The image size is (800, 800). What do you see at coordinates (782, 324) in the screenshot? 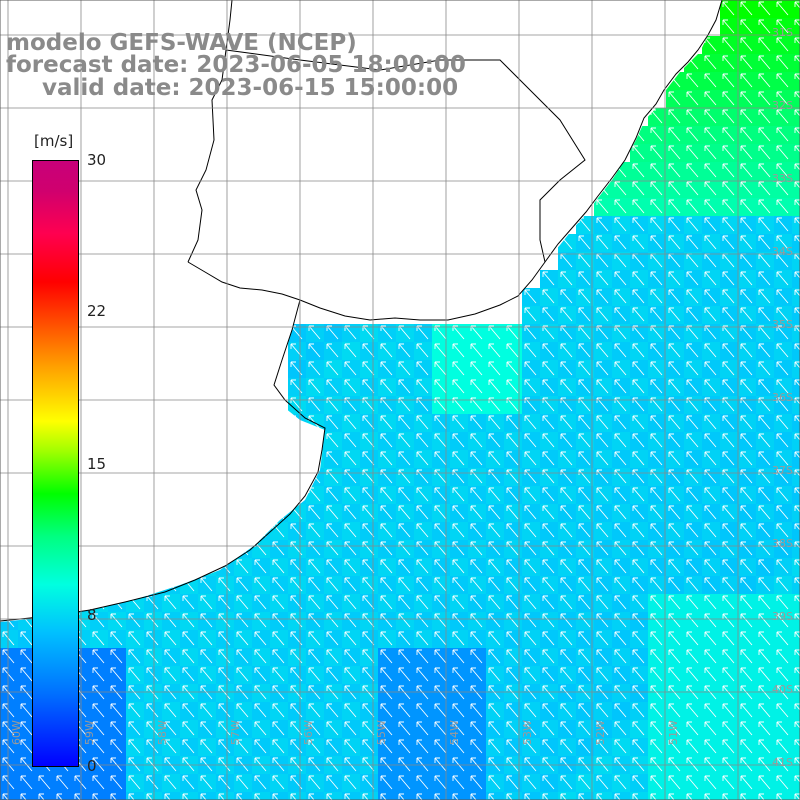
I see `latitude-label: 35S` at bounding box center [782, 324].